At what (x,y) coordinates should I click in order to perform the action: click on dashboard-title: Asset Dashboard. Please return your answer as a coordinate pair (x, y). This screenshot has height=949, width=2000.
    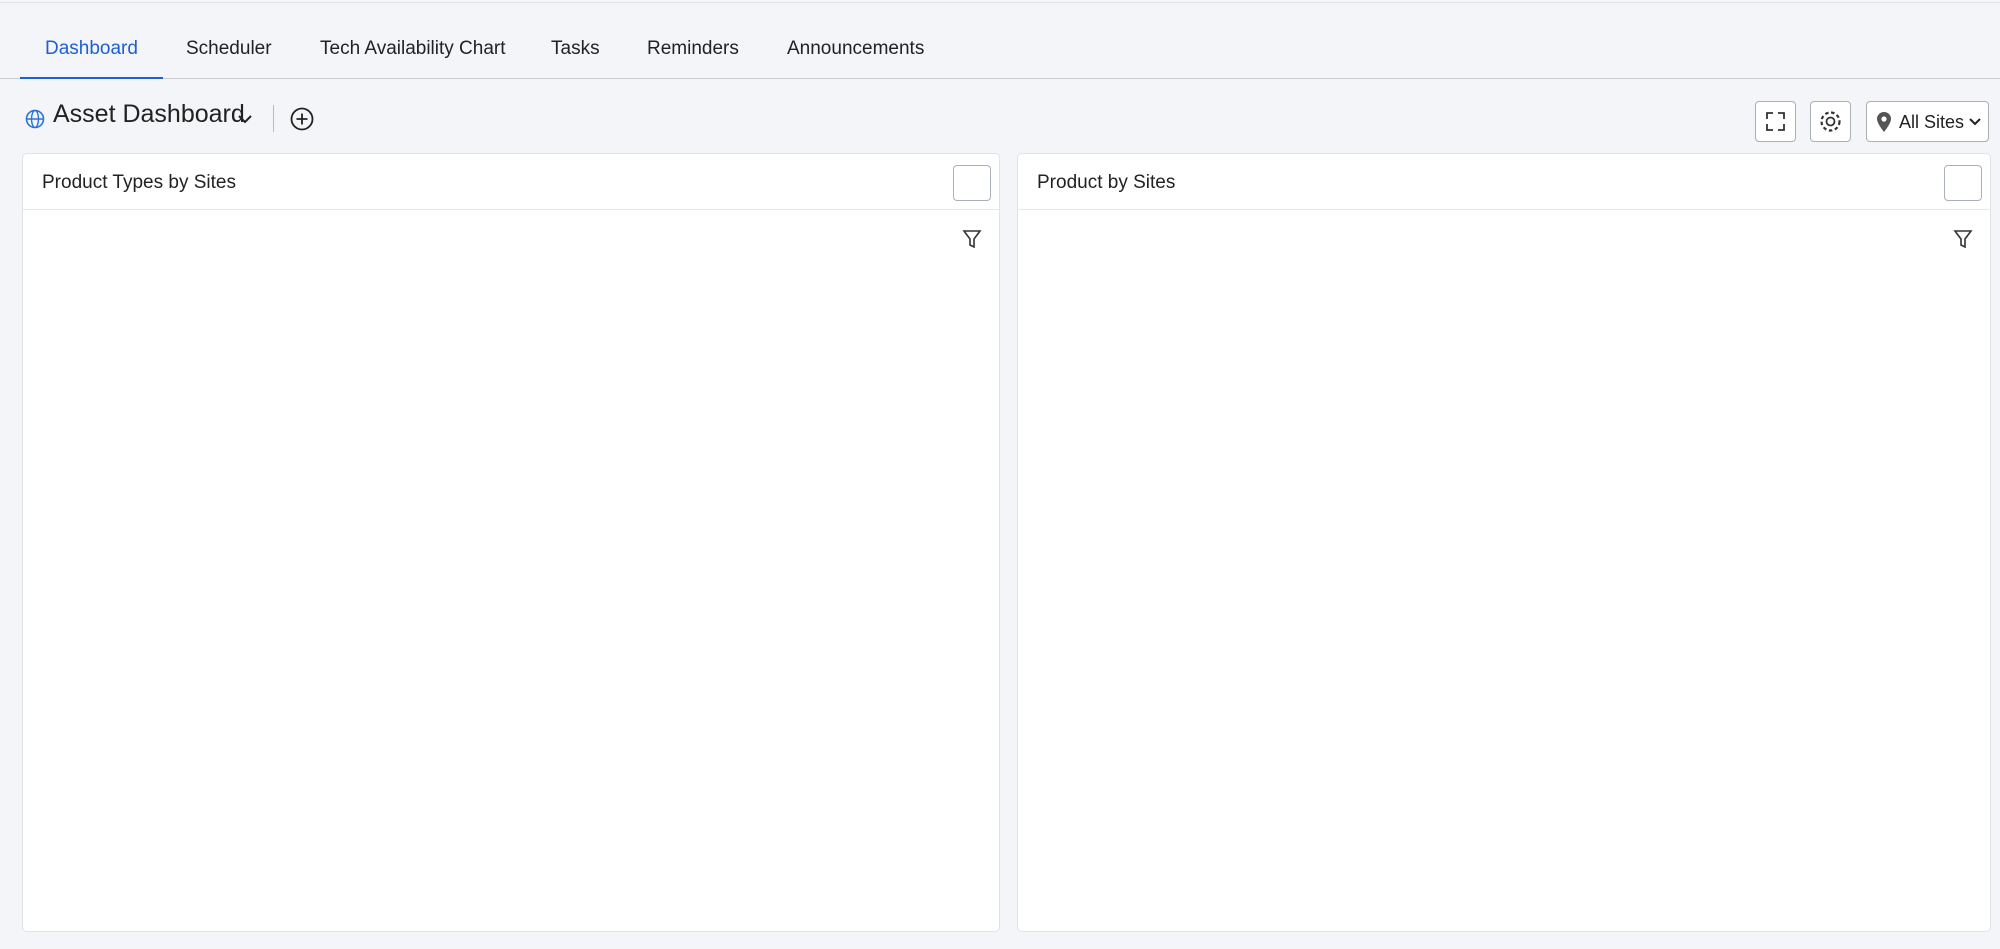
    Looking at the image, I should click on (149, 114).